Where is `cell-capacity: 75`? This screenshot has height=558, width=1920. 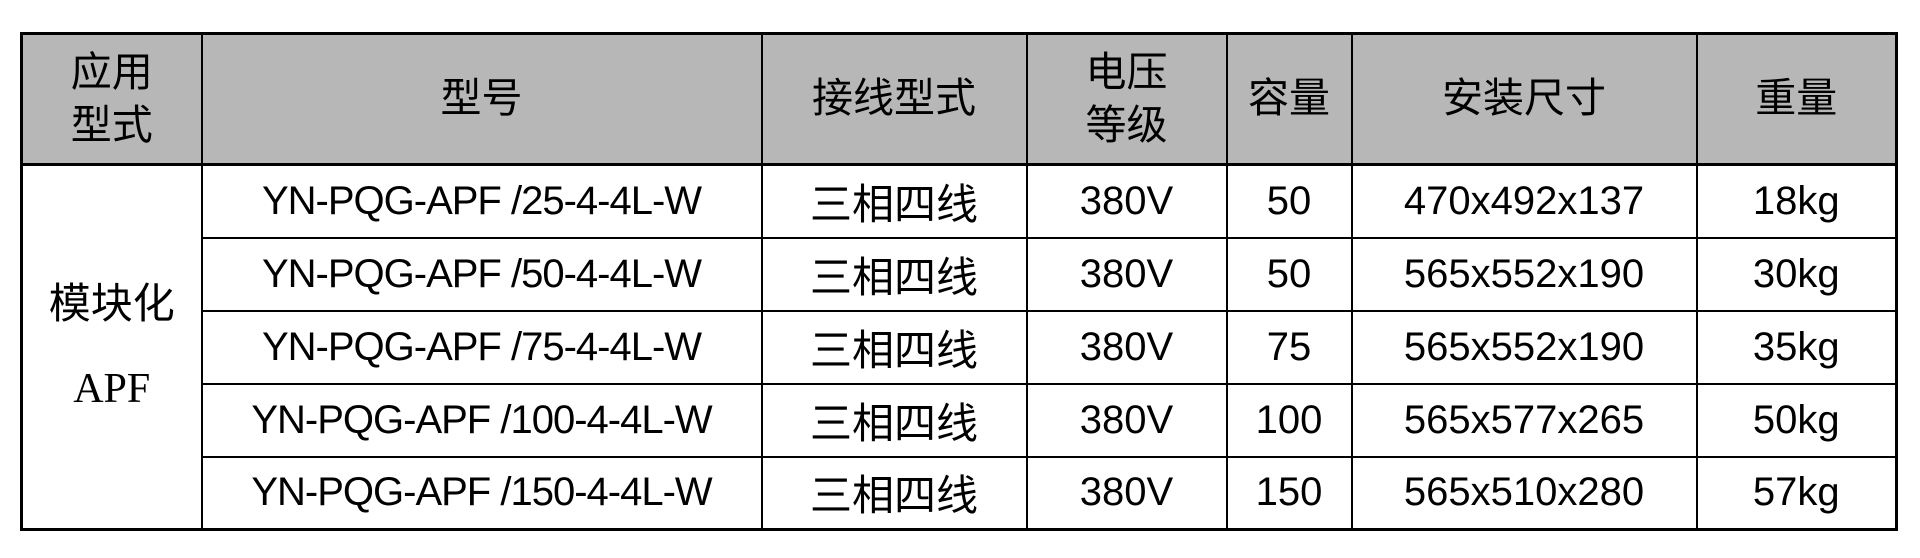 cell-capacity: 75 is located at coordinates (1289, 347).